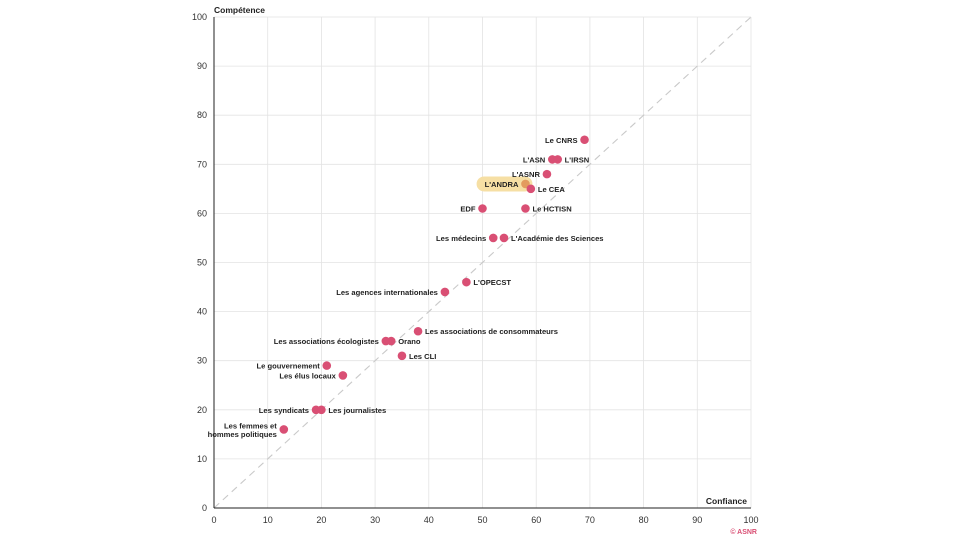 This screenshot has height=540, width=960. I want to click on y-tick-label: 60, so click(202, 213).